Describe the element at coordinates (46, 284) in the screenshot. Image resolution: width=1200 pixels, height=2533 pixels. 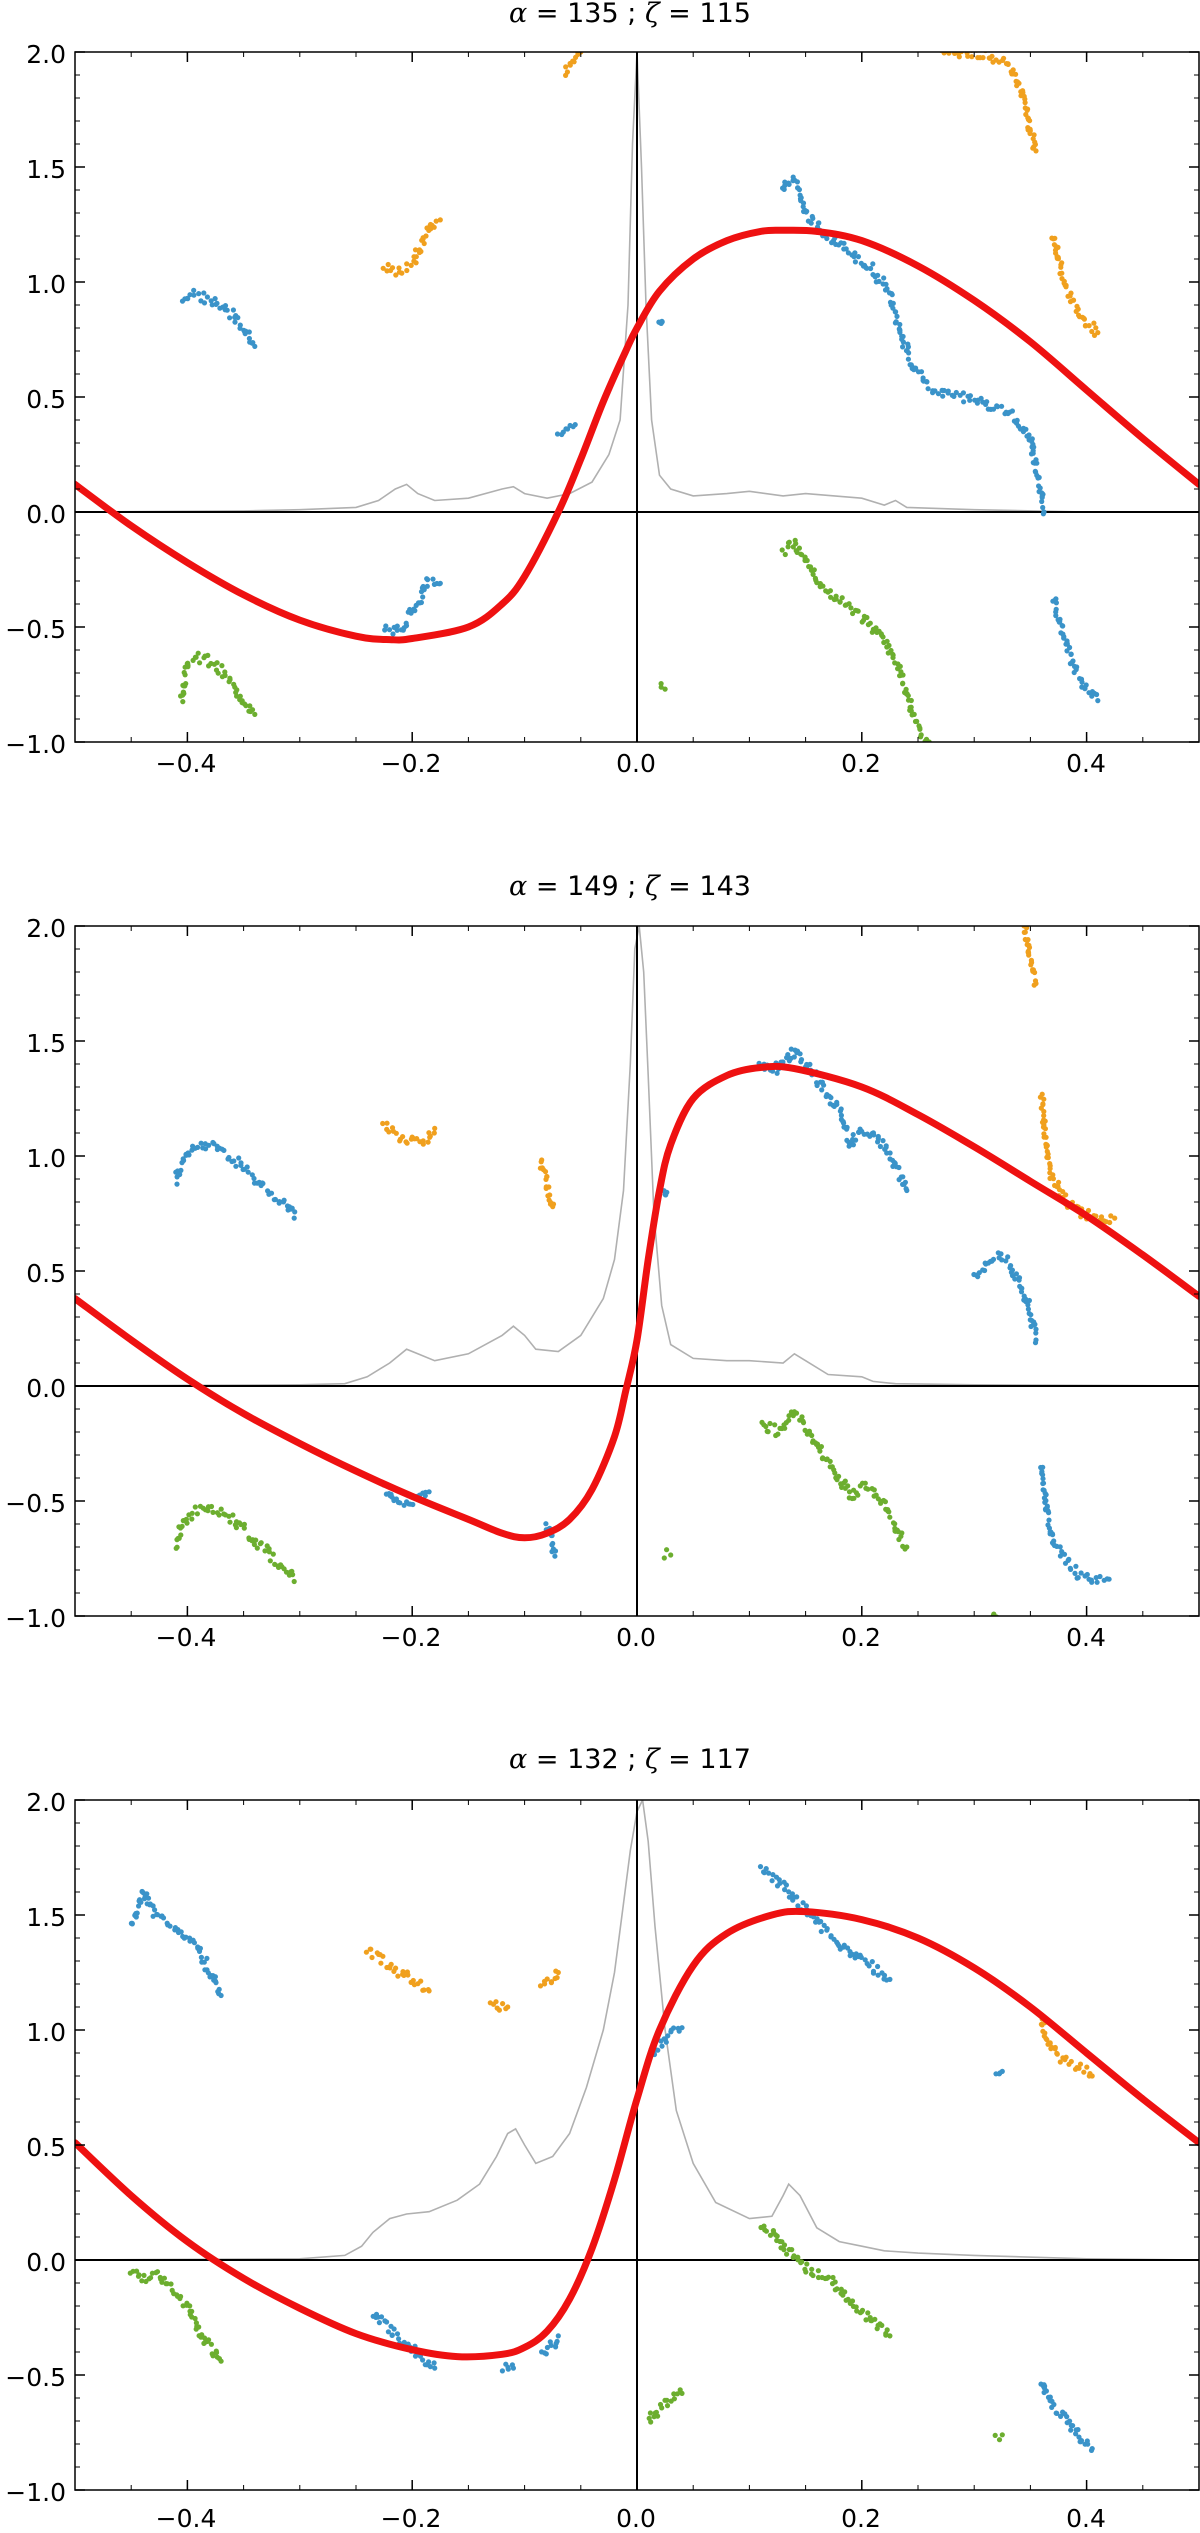
I see `panel-1-ytick-label-4: 1.0` at that location.